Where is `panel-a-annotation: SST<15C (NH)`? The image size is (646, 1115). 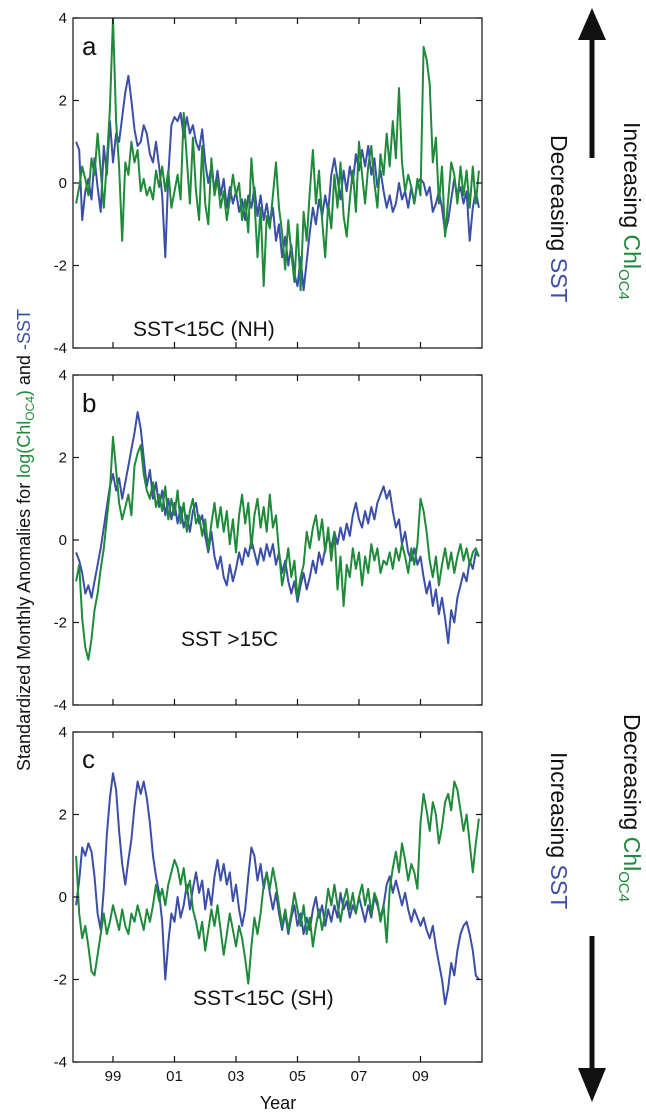 panel-a-annotation: SST<15C (NH) is located at coordinates (204, 329).